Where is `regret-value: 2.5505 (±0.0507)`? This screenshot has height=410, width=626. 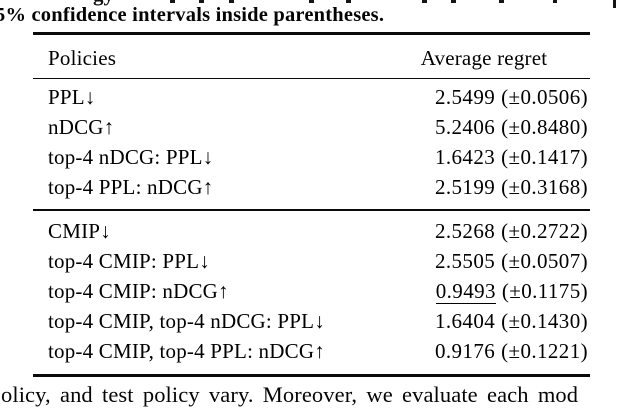
regret-value: 2.5505 (±0.0507) is located at coordinates (511, 261).